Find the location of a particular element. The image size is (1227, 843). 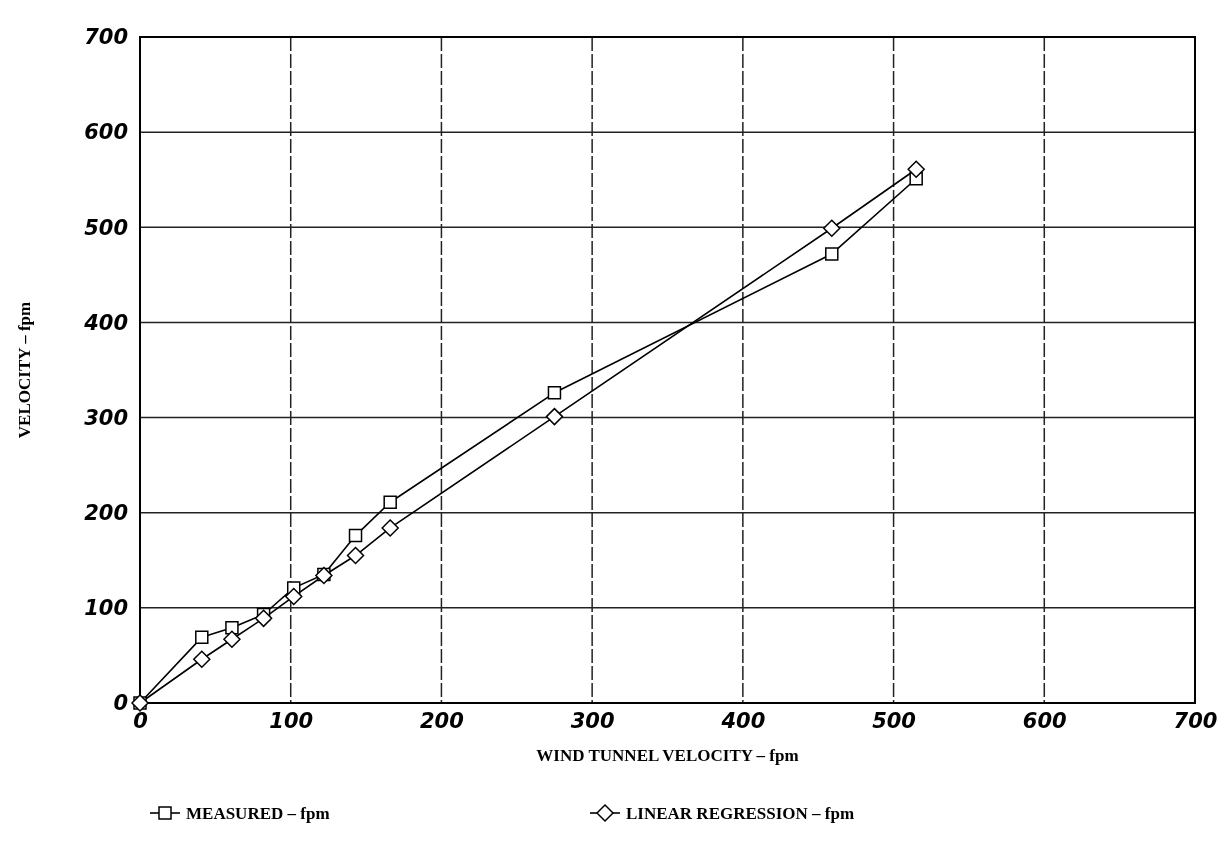

legend-label: MEASURED – fpm is located at coordinates (258, 813).